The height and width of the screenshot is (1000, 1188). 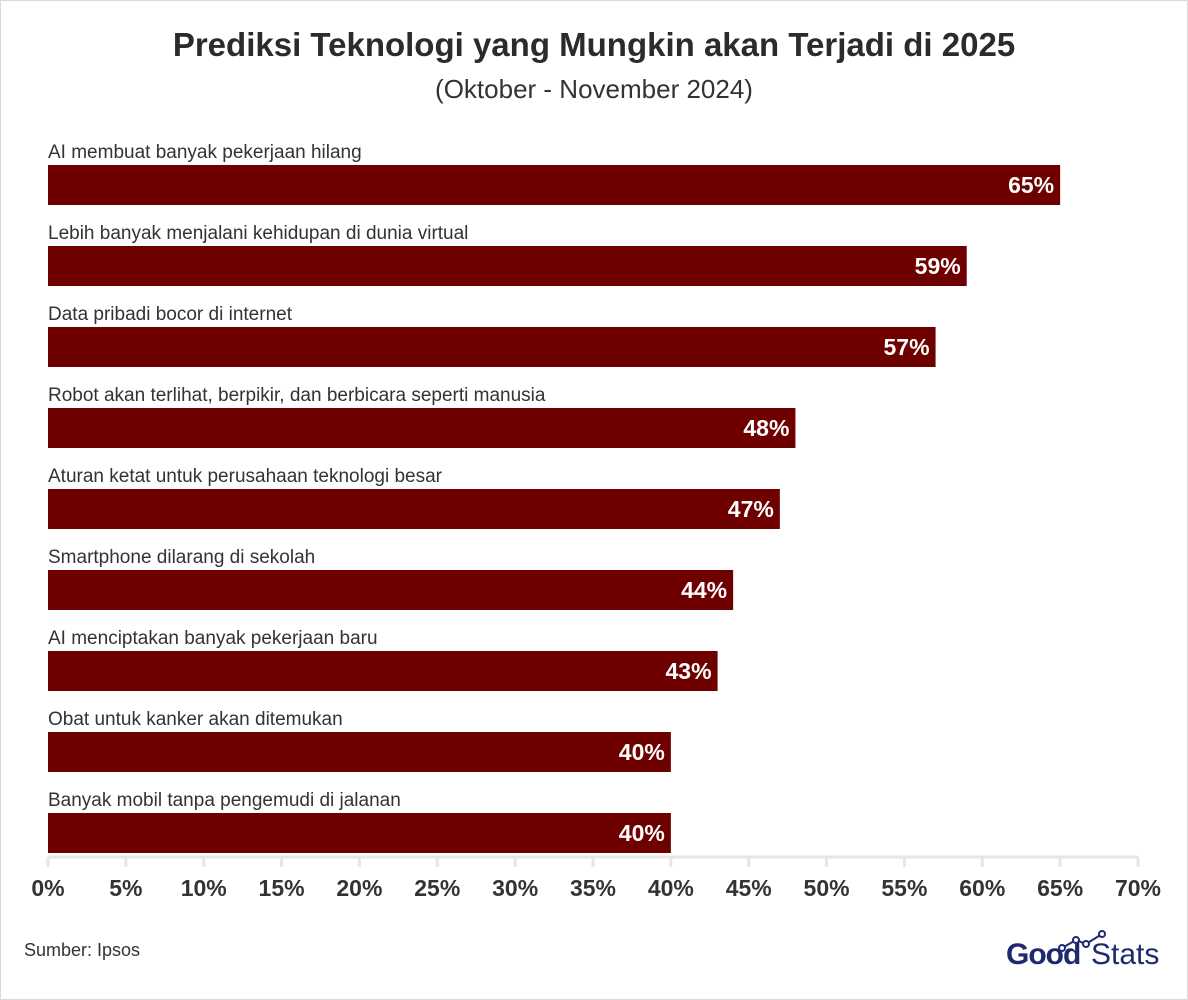 I want to click on category-label: AI menciptakan banyak pekerjaan baru, so click(x=213, y=638).